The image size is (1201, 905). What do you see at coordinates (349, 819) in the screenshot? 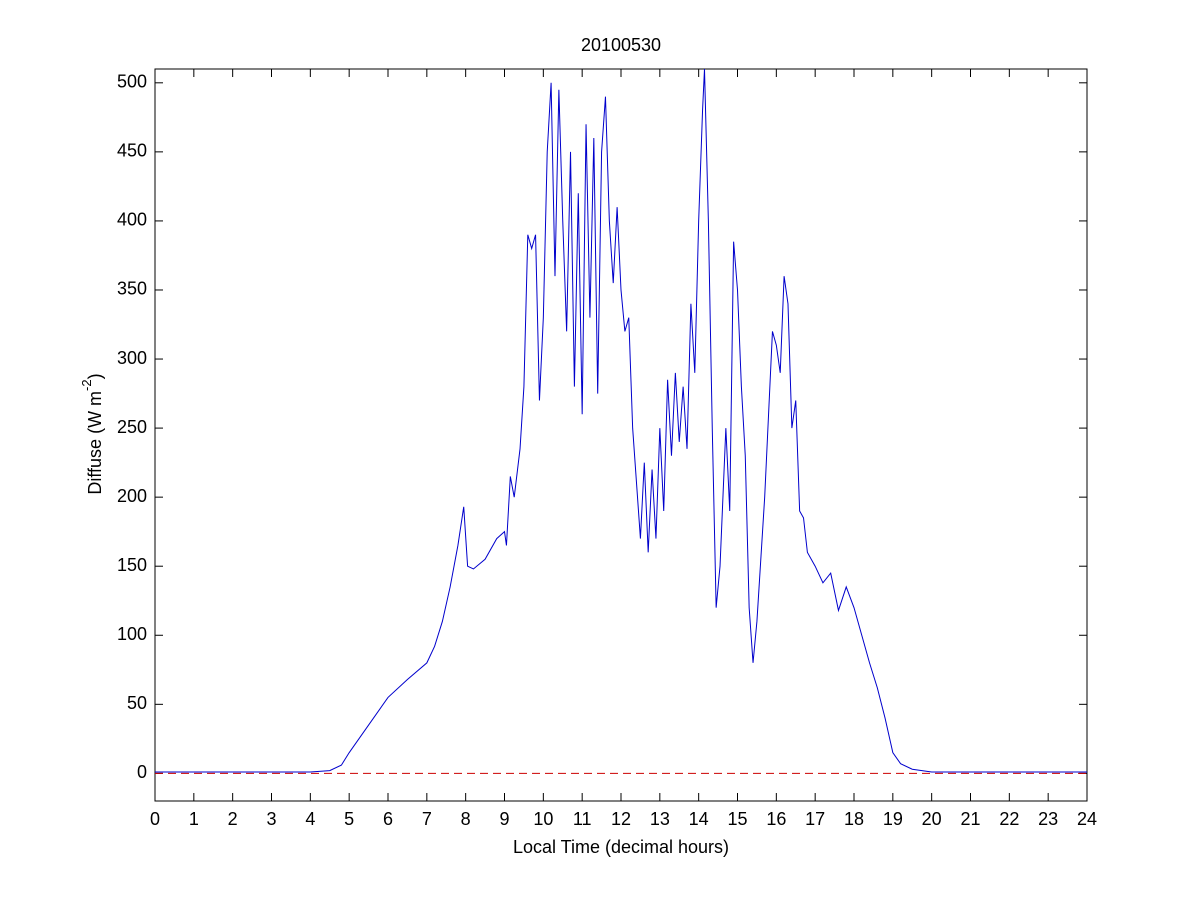
I see `x-tick-label: 5` at bounding box center [349, 819].